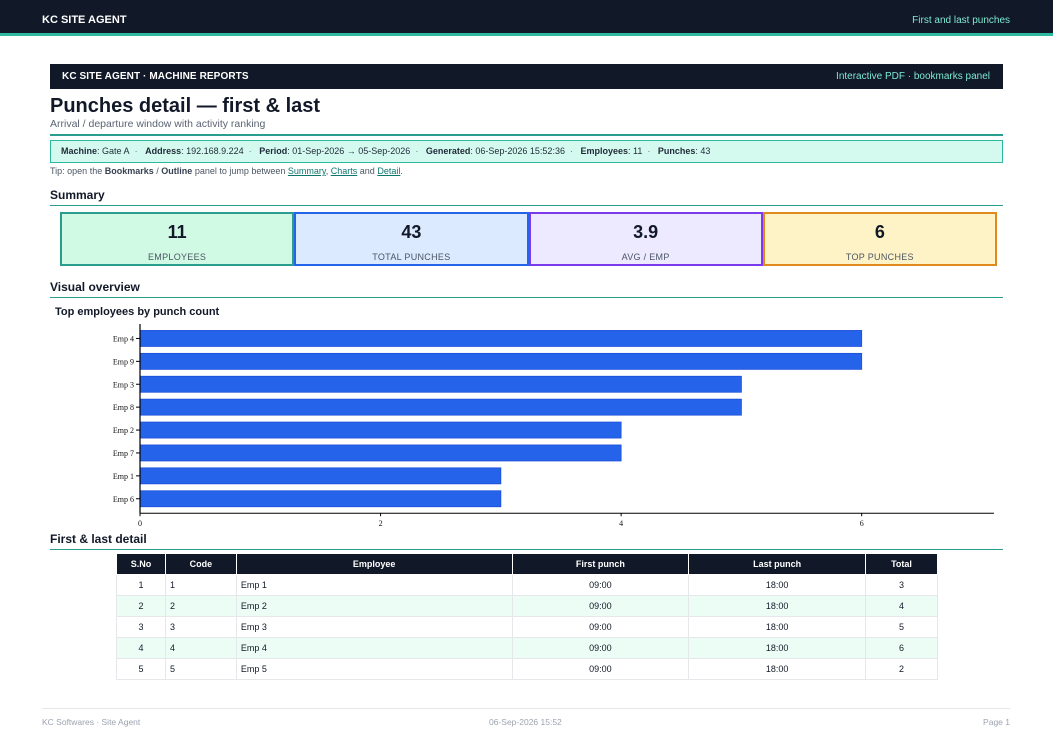 This screenshot has width=1053, height=745. Describe the element at coordinates (123, 407) in the screenshot. I see `y-tick-label: Emp 8` at that location.